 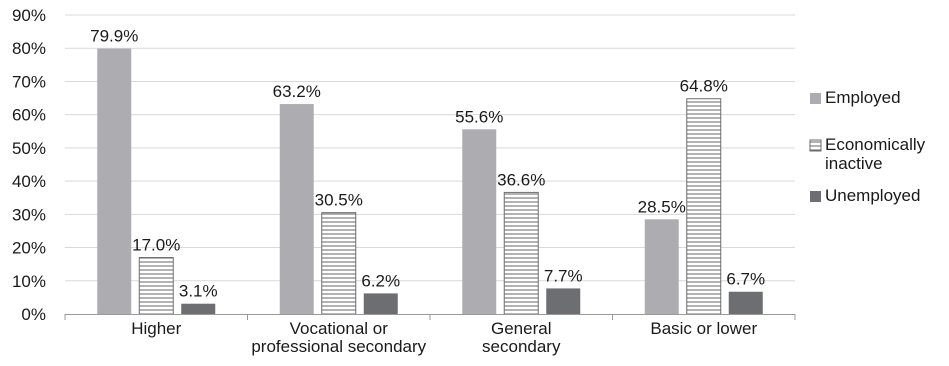 What do you see at coordinates (114, 36) in the screenshot?
I see `data-label: 79.9%` at bounding box center [114, 36].